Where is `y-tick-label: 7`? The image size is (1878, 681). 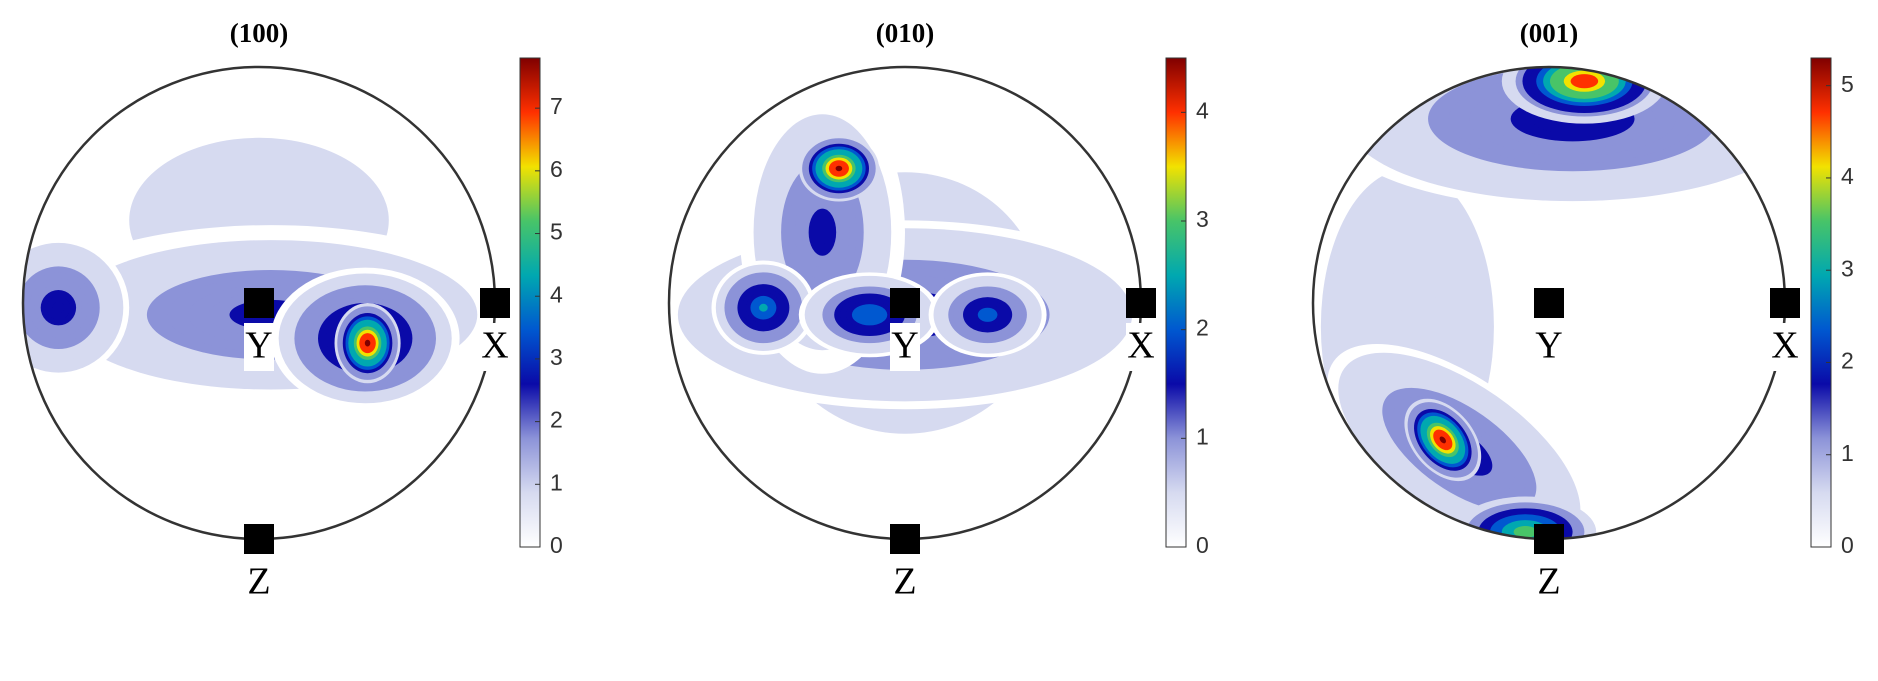 y-tick-label: 7 is located at coordinates (556, 106).